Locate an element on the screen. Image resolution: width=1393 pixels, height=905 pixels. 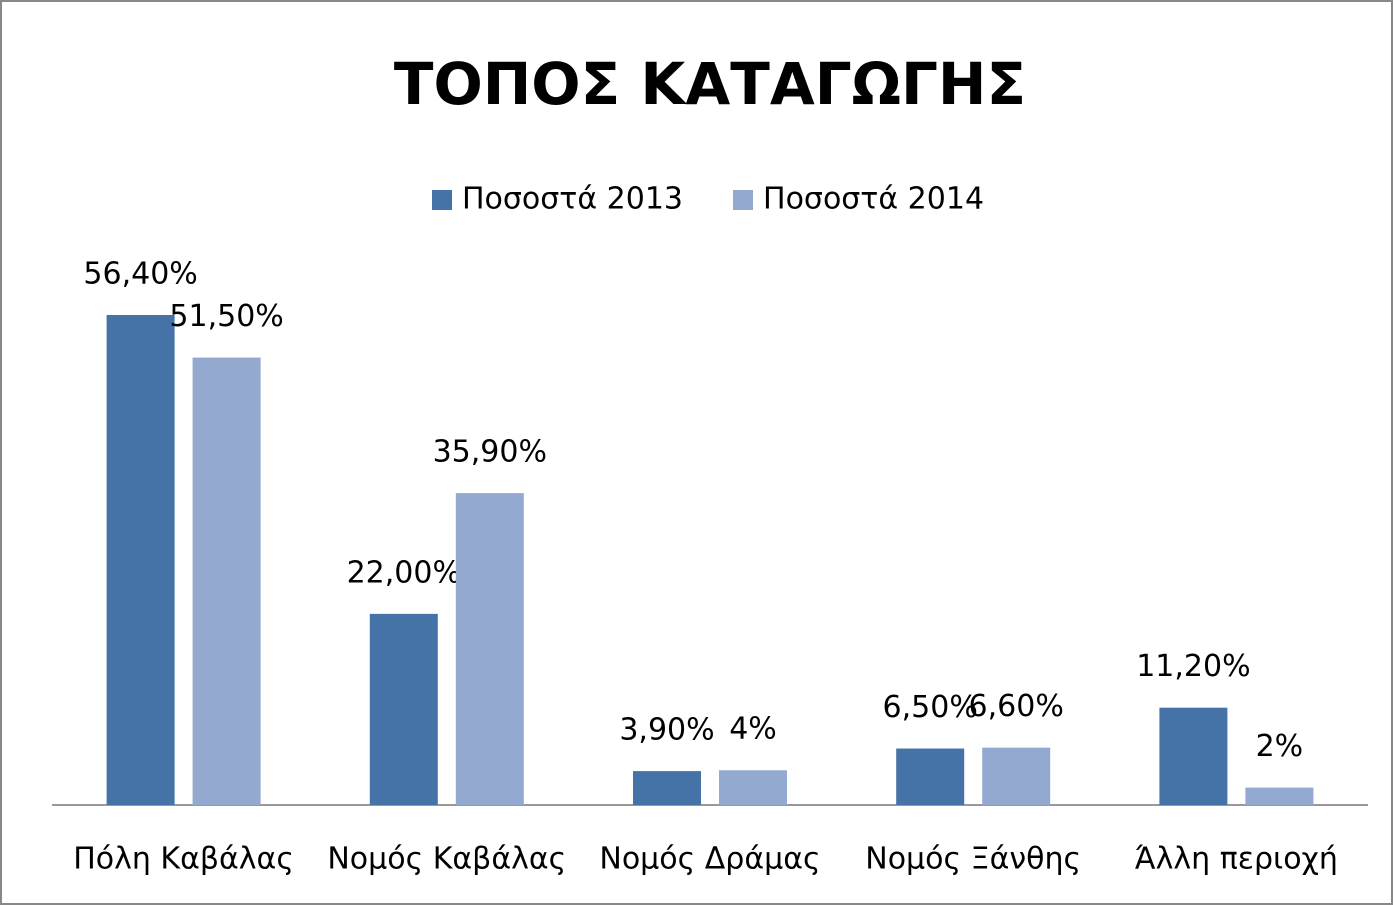
x-tick-label: Νομός Δράμας is located at coordinates (709, 859).